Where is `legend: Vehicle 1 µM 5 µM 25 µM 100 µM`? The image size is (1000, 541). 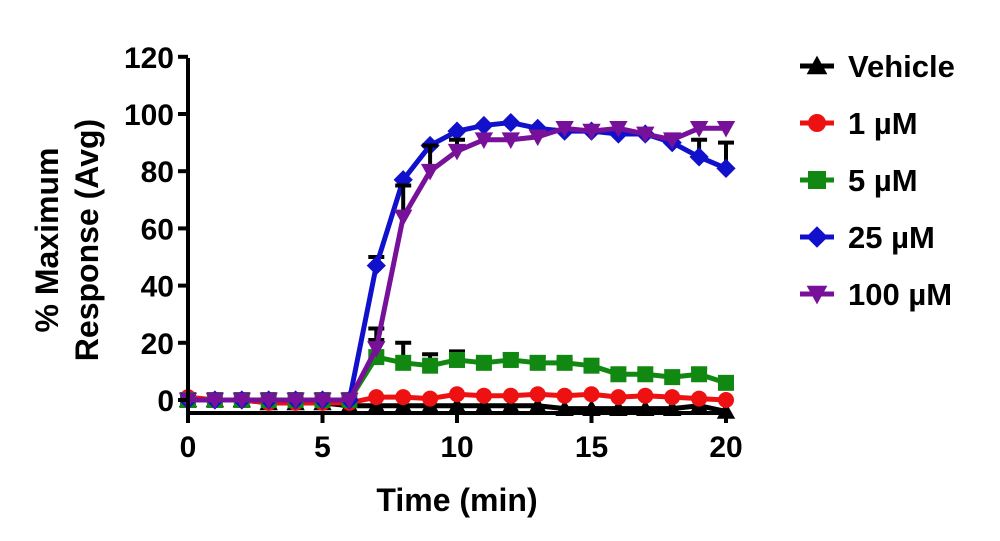 legend: Vehicle 1 µM 5 µM 25 µM 100 µM is located at coordinates (877, 180).